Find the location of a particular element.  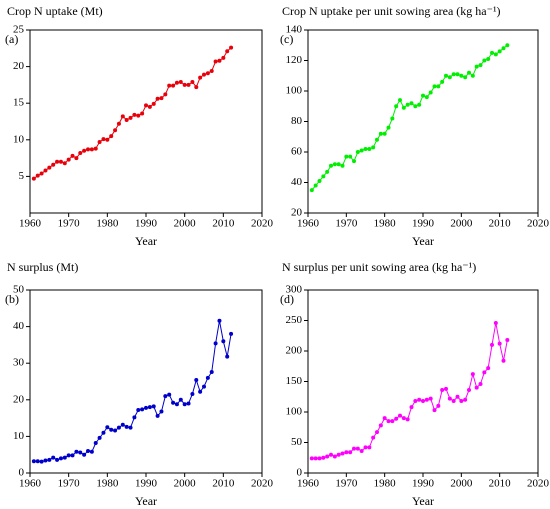

x-axis-label: Year is located at coordinates (423, 501).